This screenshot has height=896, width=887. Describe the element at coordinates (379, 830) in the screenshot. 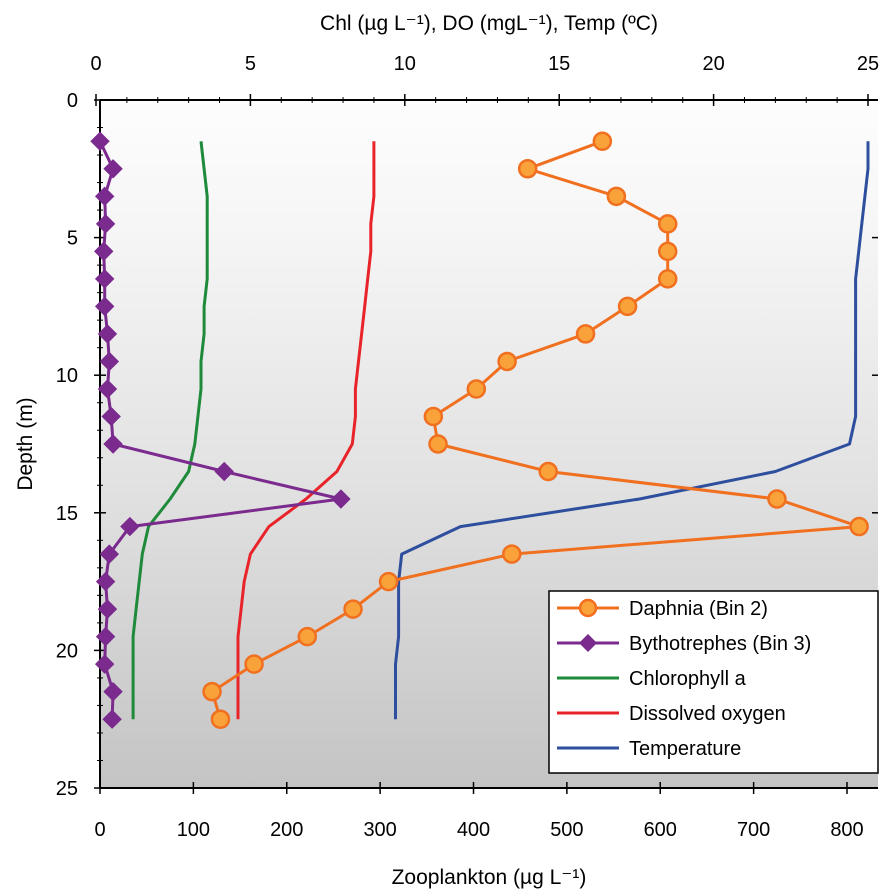

I see `bottom-tick-label: 300` at that location.